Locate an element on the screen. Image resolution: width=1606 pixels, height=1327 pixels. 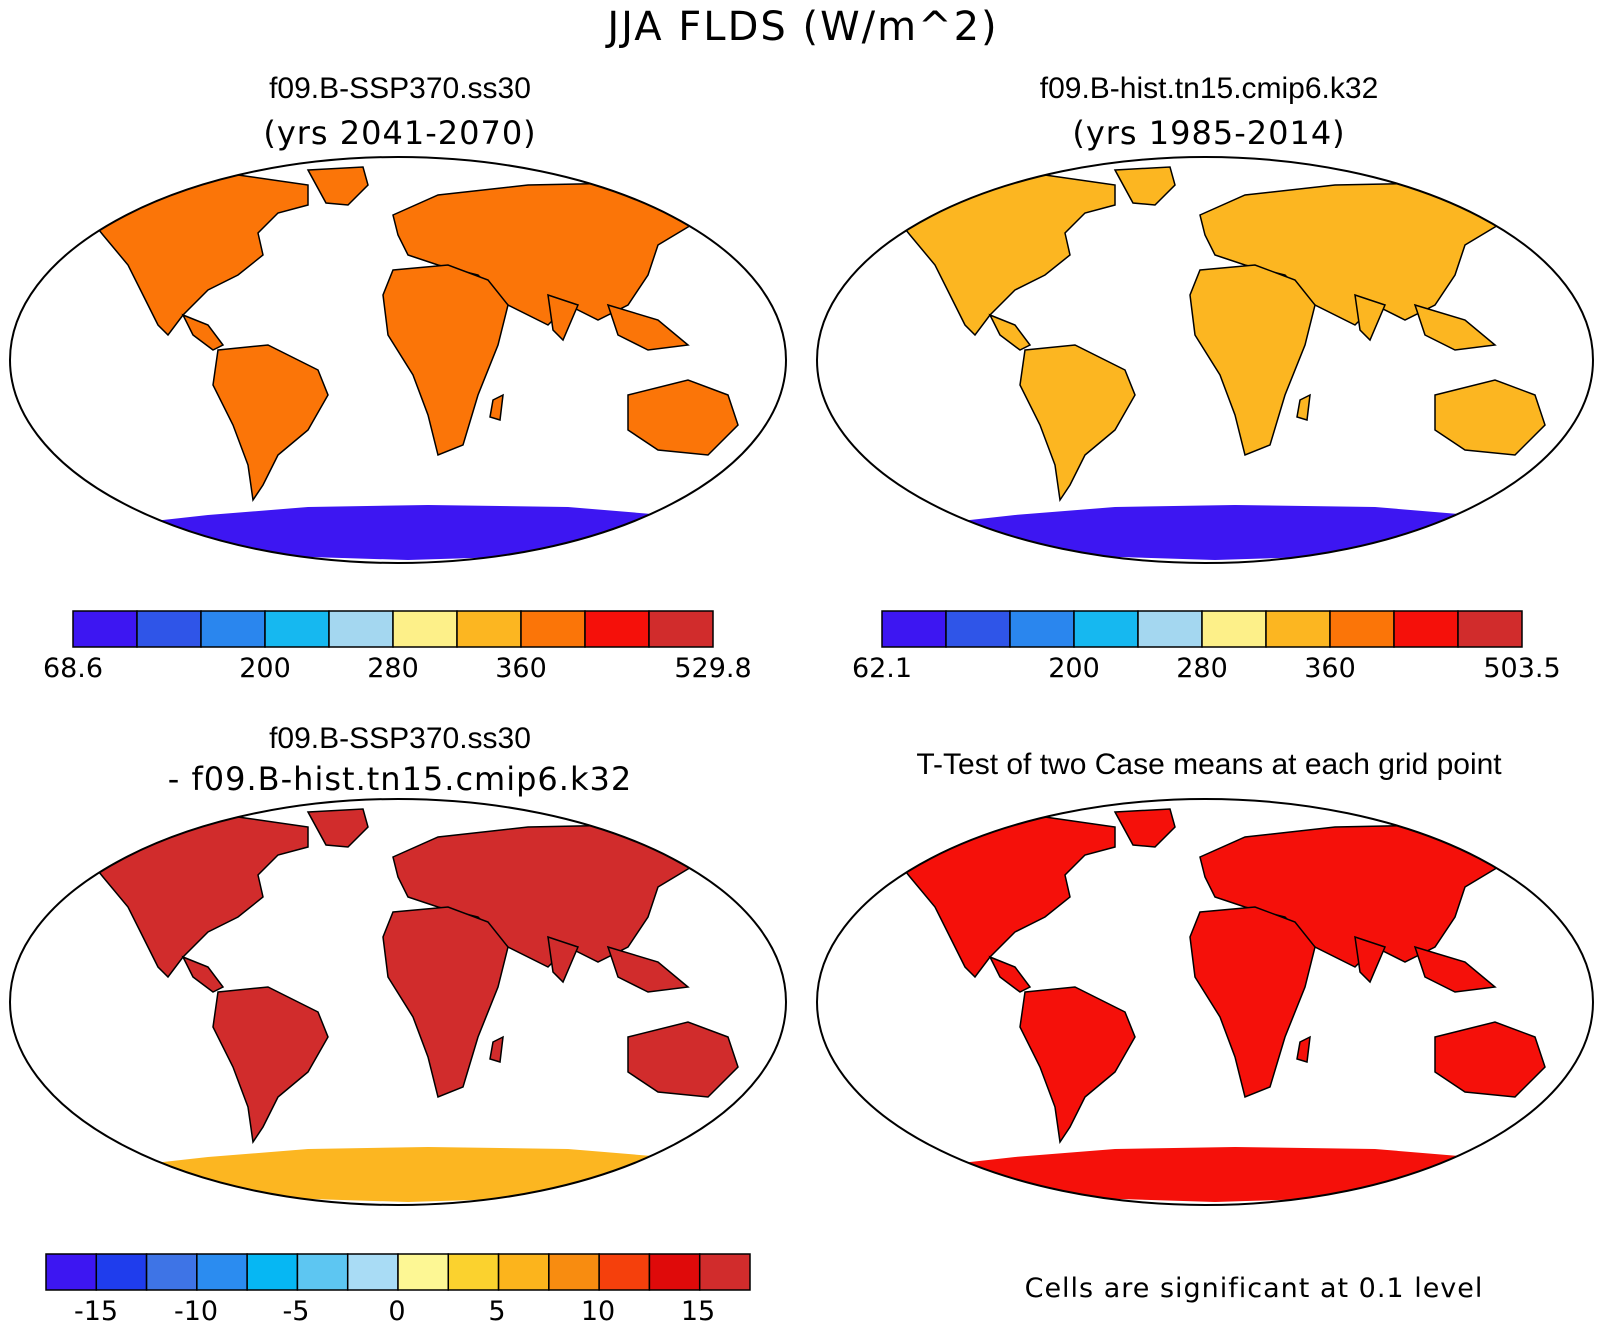
colorbar-tick-label: -5 is located at coordinates (296, 1311).